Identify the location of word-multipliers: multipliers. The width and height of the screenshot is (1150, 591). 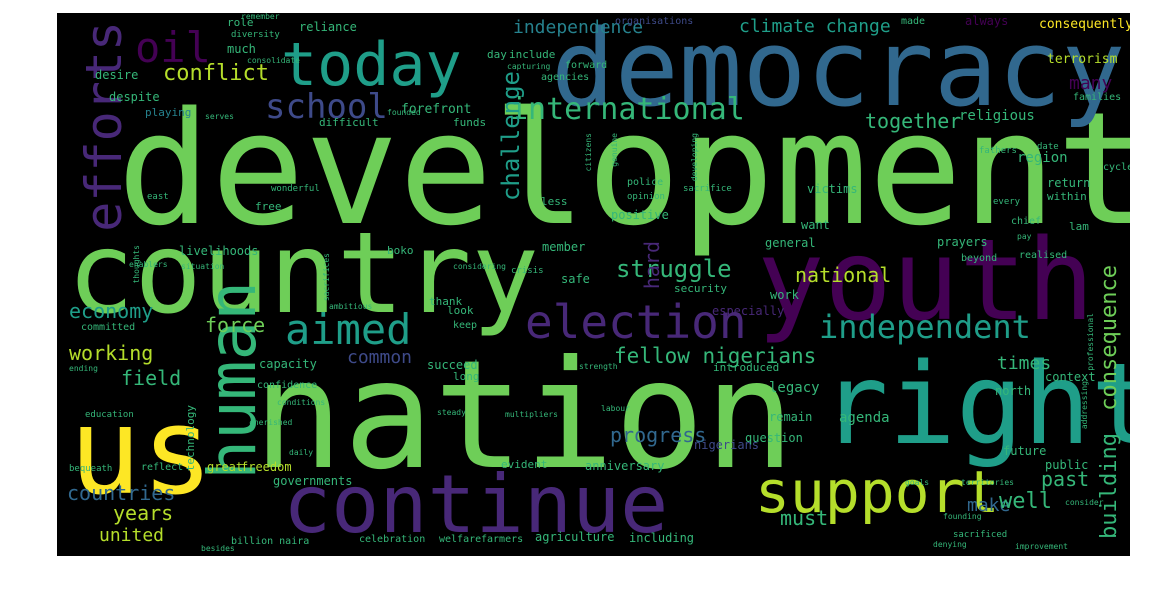
(531, 414).